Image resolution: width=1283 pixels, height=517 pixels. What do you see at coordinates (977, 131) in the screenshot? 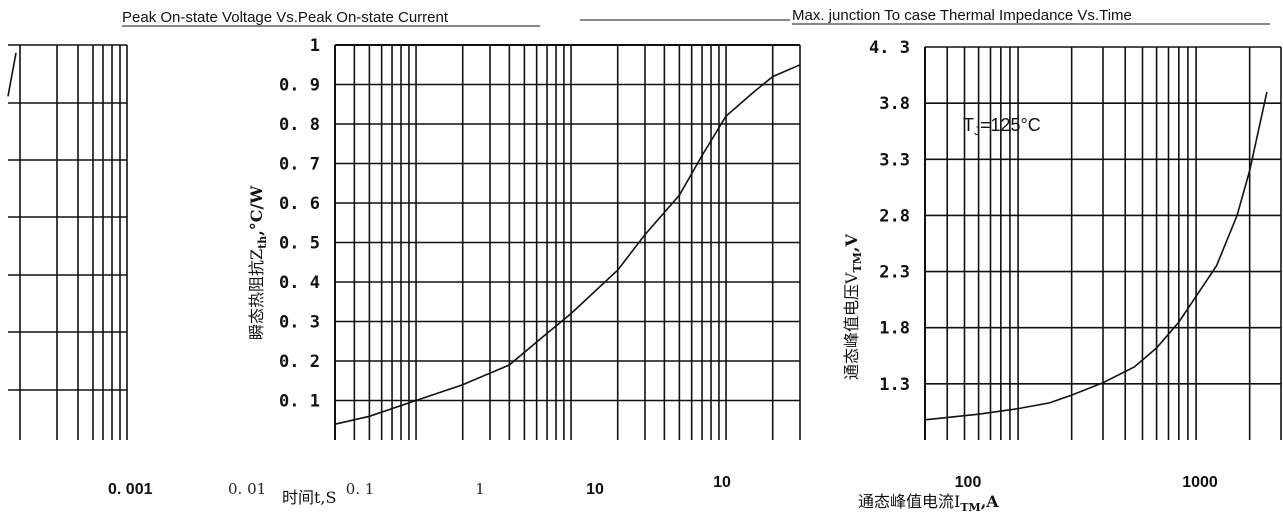
I see `annotation-sub: J` at bounding box center [977, 131].